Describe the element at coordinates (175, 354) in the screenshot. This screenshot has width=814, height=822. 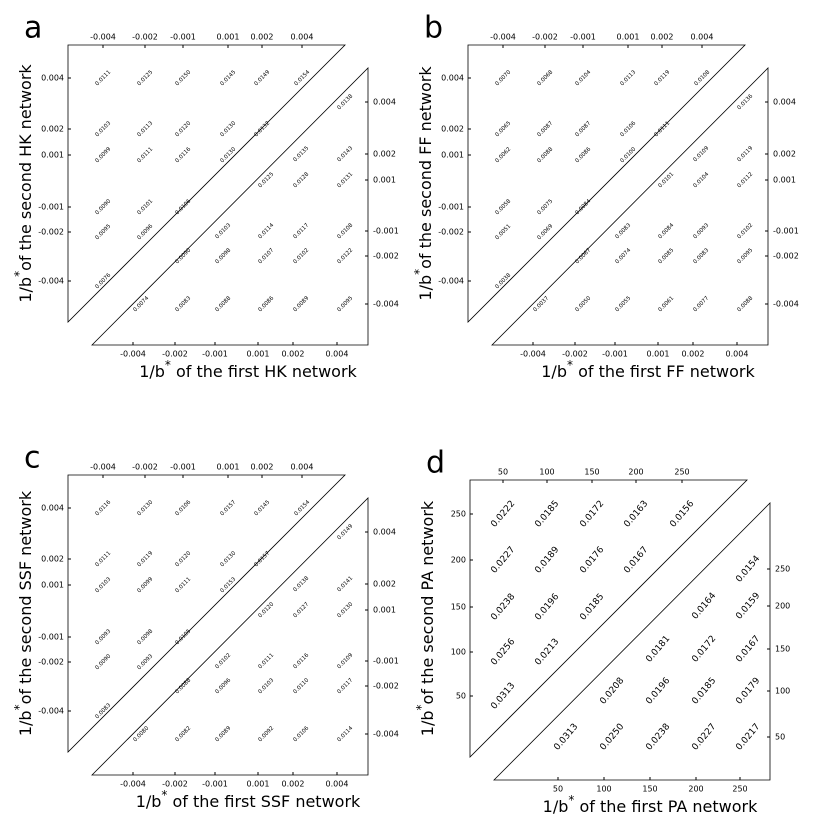
I see `bottom-tick-label: -0.002` at that location.